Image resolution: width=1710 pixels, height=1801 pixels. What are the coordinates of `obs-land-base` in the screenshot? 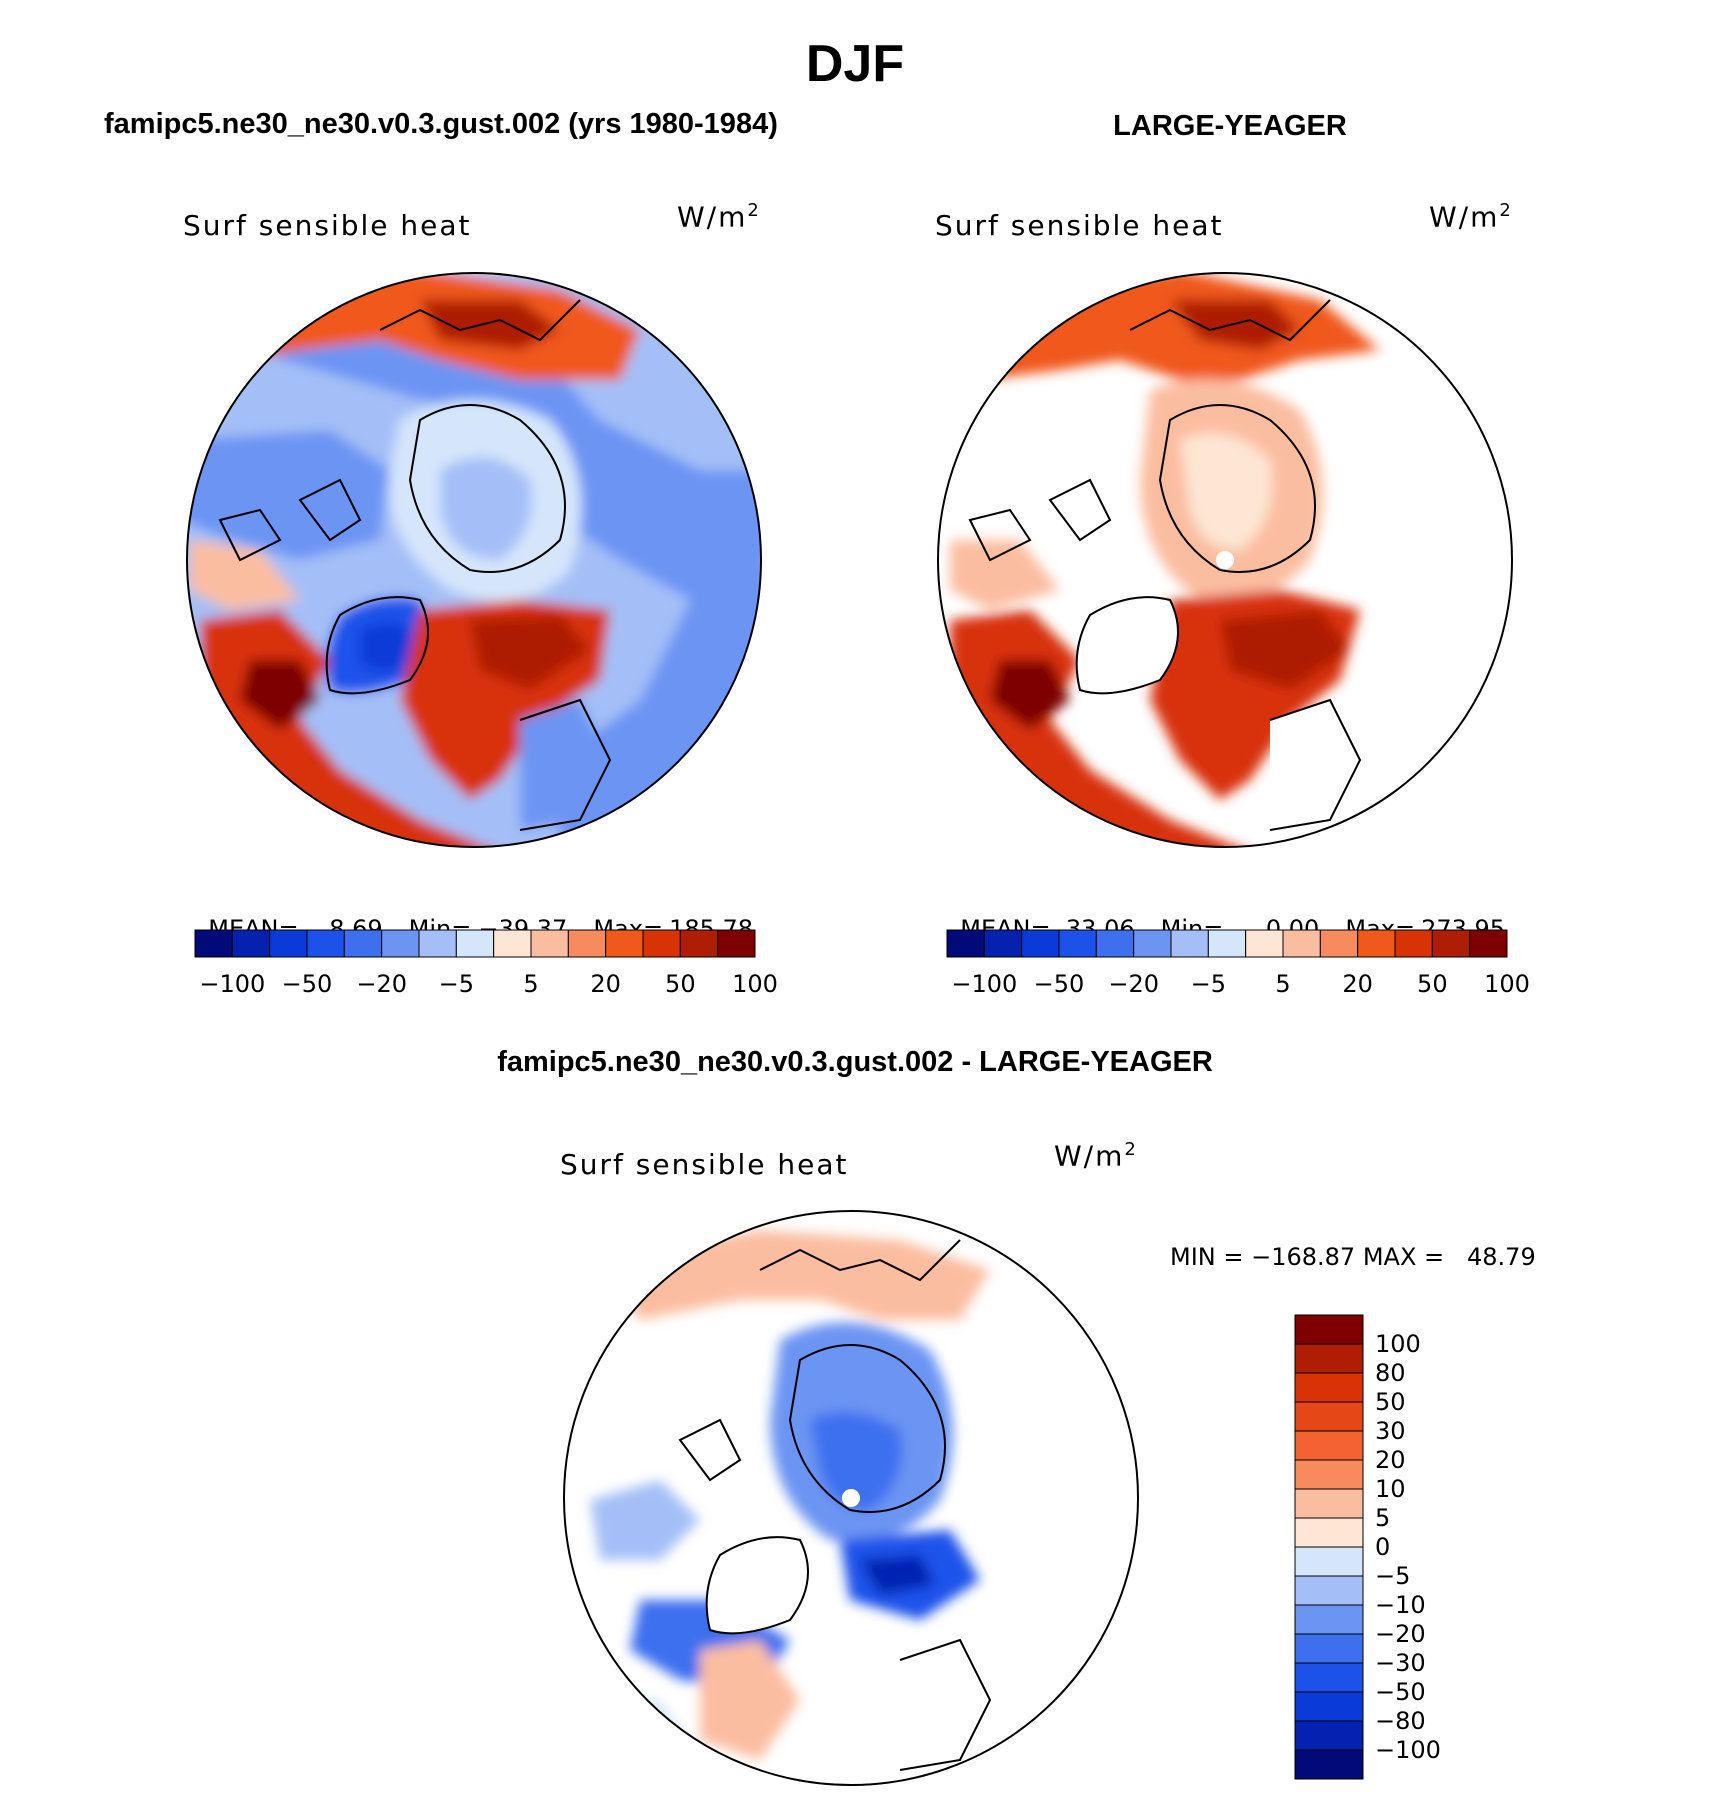 It's located at (1225, 560).